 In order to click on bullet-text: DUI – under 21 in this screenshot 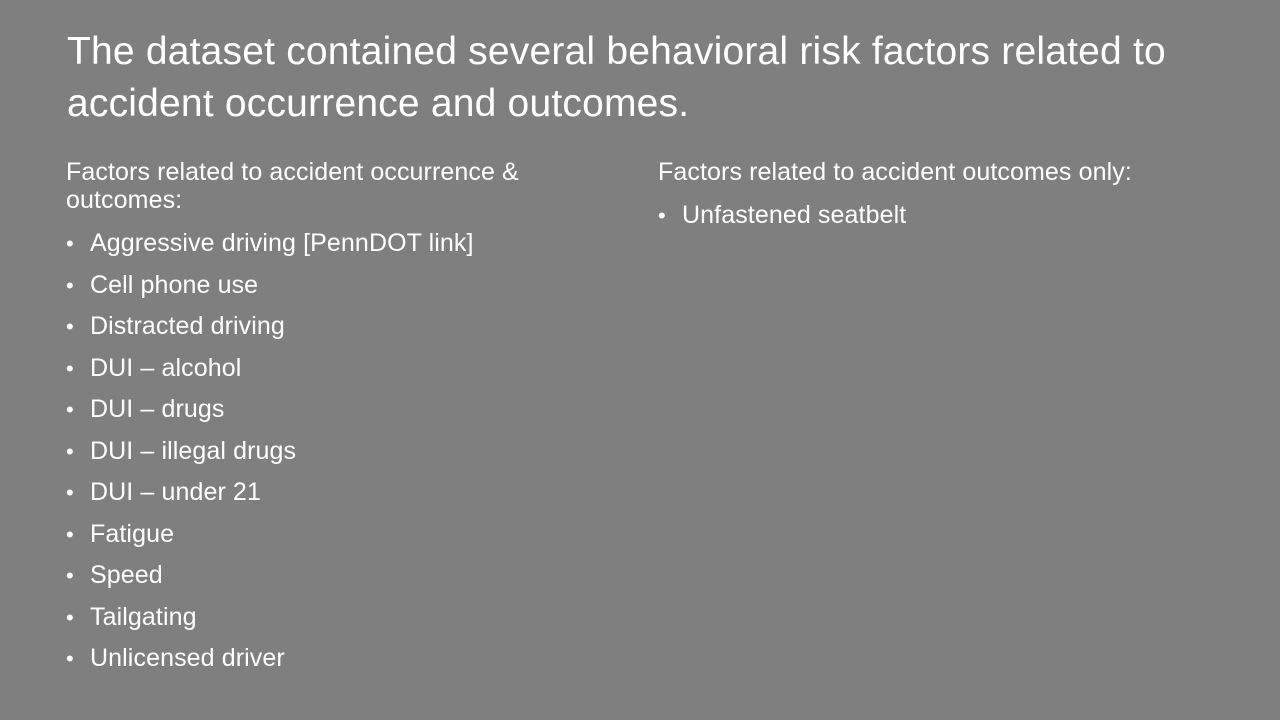, I will do `click(175, 492)`.